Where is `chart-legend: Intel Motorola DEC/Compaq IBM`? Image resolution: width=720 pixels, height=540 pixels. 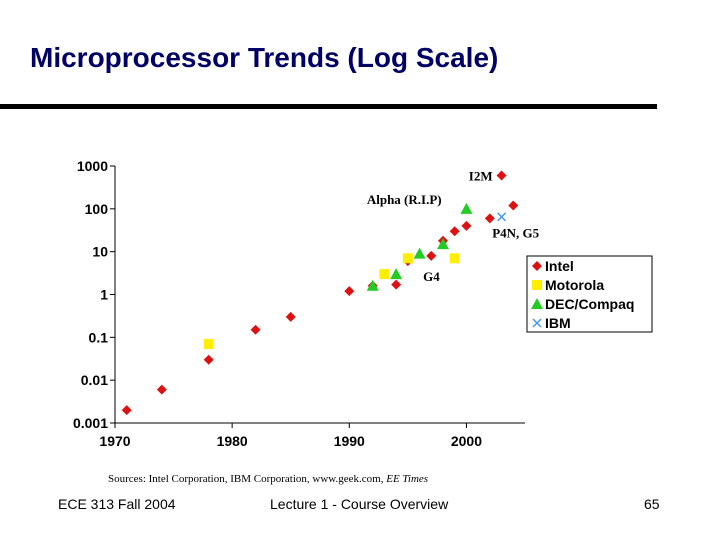
chart-legend: Intel Motorola DEC/Compaq IBM is located at coordinates (589, 294).